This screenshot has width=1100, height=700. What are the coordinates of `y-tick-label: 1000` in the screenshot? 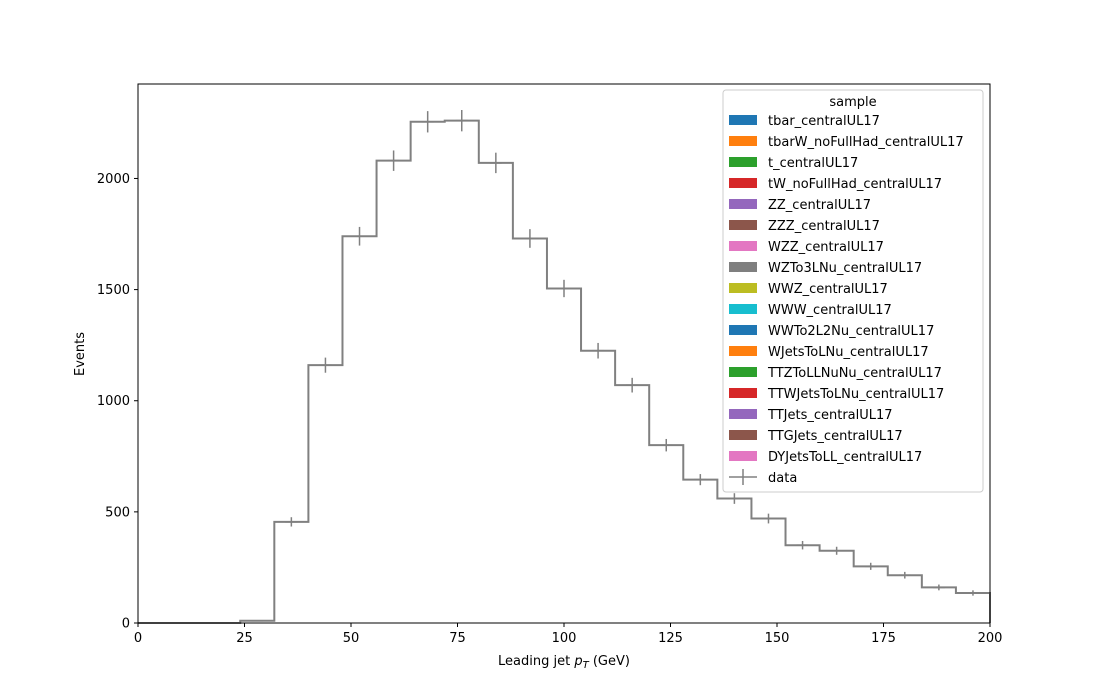 It's located at (113, 401).